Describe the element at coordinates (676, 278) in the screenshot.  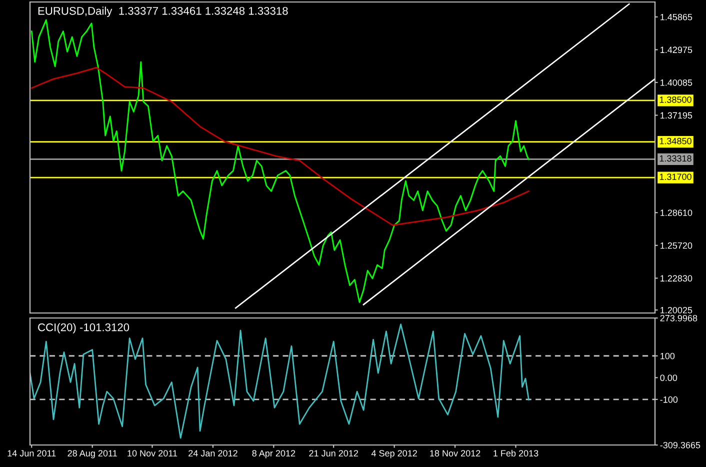
I see `y-tick-label: 1.22830` at that location.